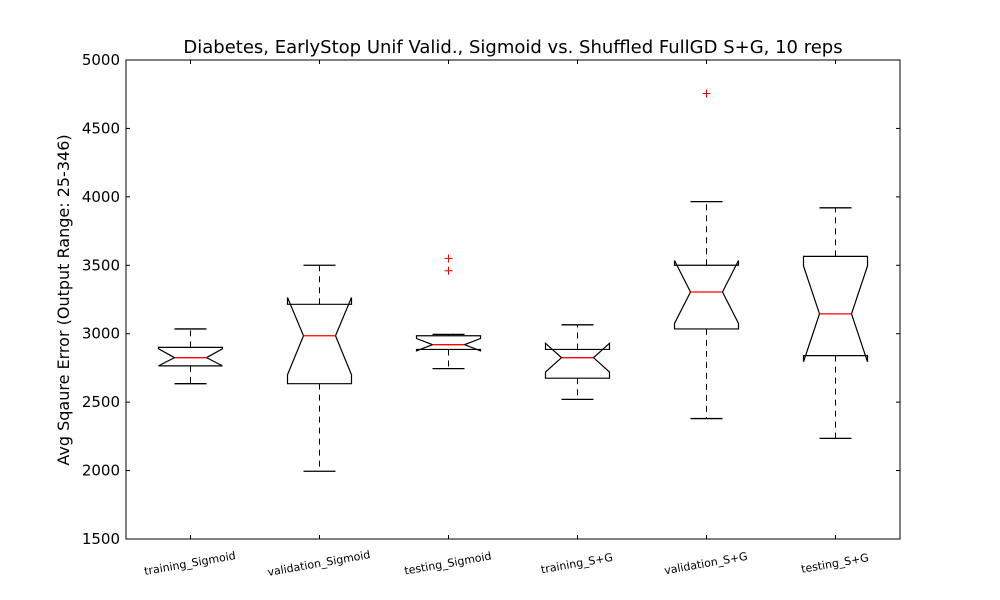 The width and height of the screenshot is (1000, 600). What do you see at coordinates (101, 539) in the screenshot?
I see `y-tick-label: 1500` at bounding box center [101, 539].